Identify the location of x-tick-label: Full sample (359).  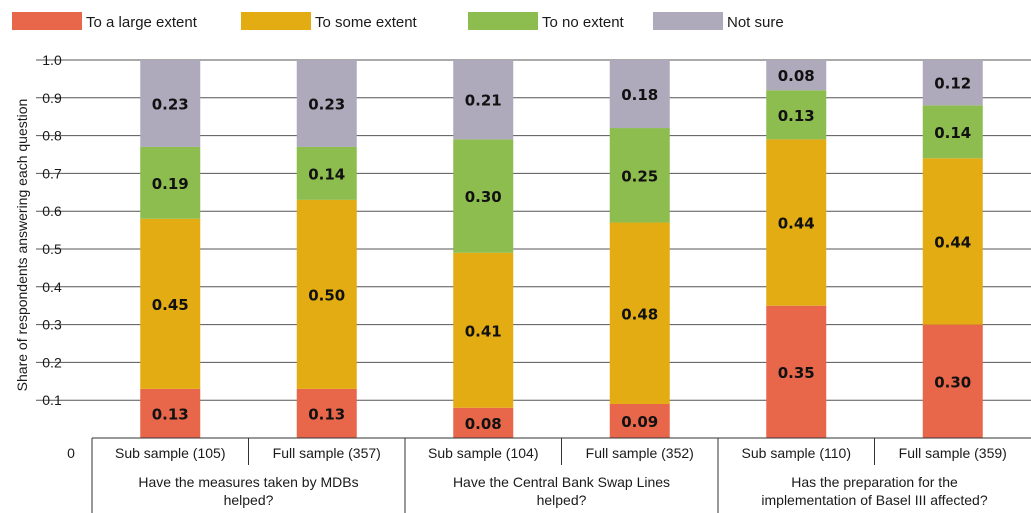
(953, 453).